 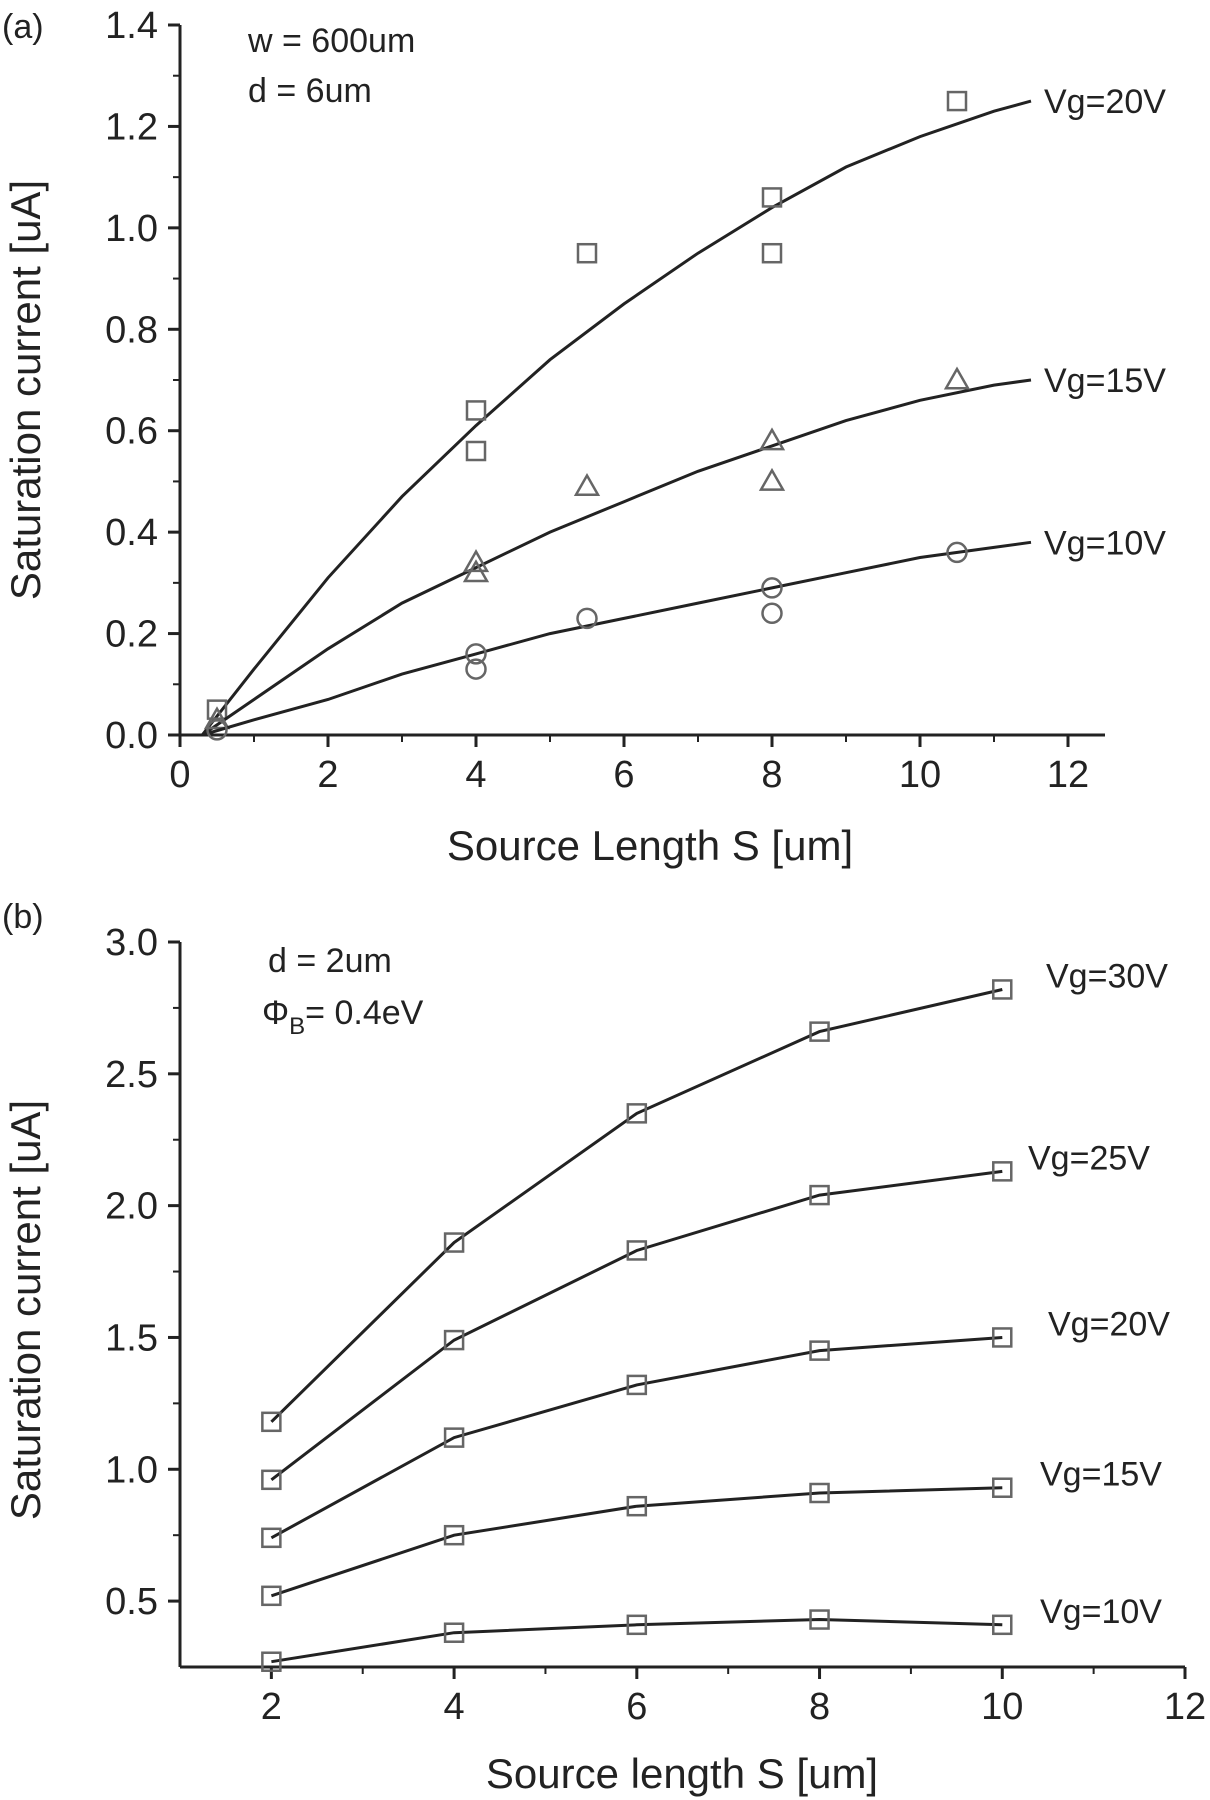 I want to click on panel-a-y-tick-label: 0.4, so click(x=131, y=533).